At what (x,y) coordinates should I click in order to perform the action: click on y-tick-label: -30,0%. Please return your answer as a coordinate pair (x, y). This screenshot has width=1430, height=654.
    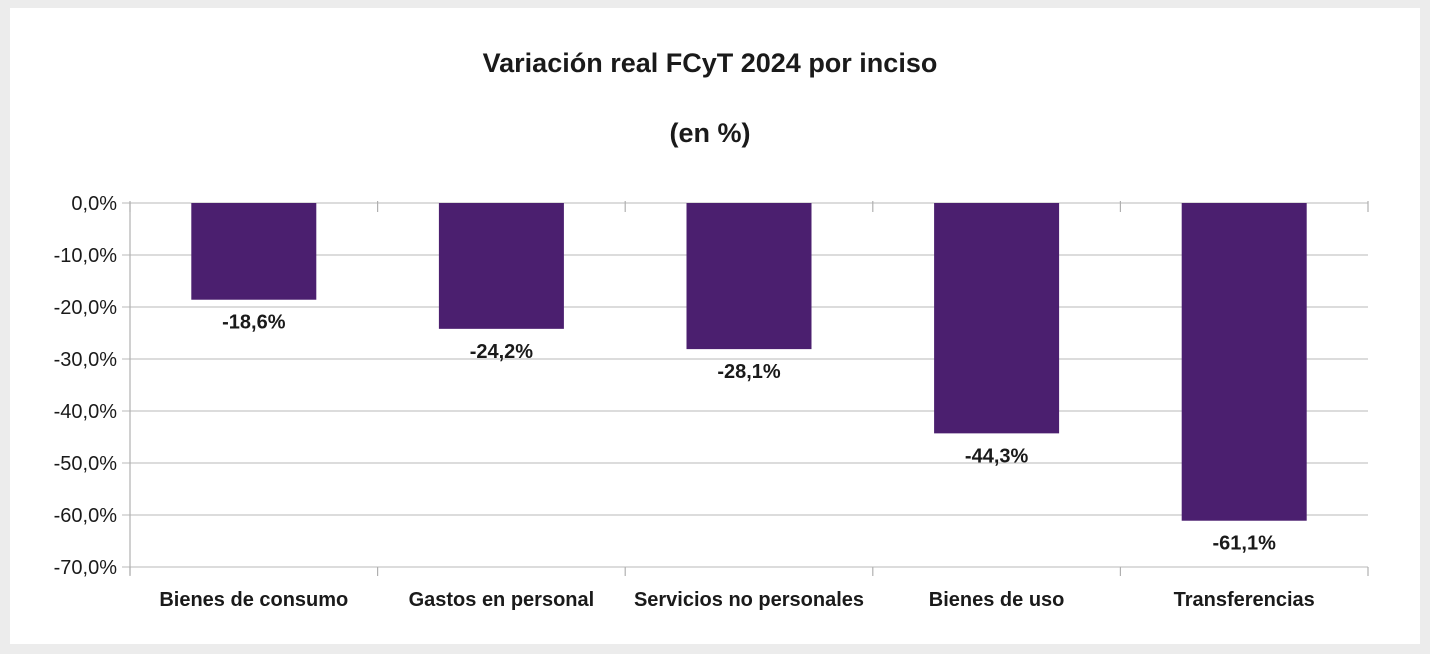
    Looking at the image, I should click on (86, 360).